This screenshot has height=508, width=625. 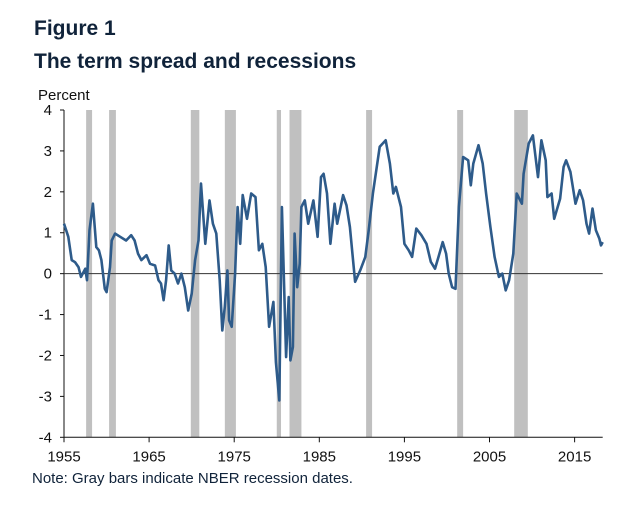 I want to click on y-tick-label: -3, so click(x=45, y=396).